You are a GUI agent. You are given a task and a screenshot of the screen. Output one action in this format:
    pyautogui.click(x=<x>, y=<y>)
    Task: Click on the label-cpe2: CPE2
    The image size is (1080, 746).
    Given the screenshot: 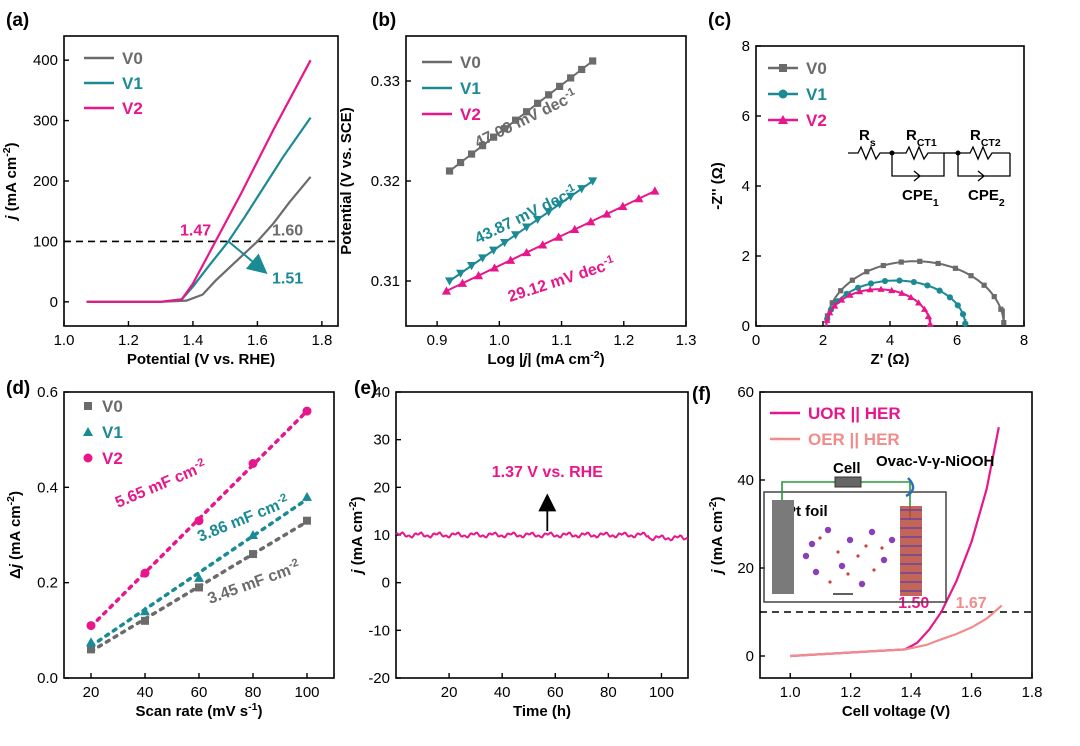 What is the action you would take?
    pyautogui.click(x=986, y=198)
    